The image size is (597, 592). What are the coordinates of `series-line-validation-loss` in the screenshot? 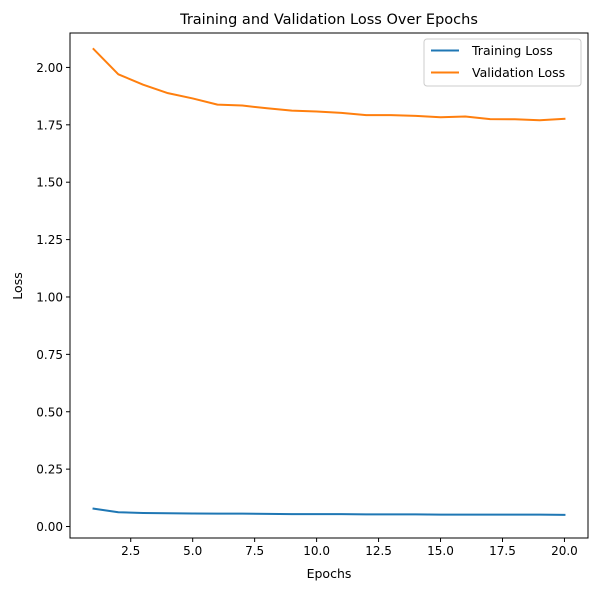 It's located at (329, 84).